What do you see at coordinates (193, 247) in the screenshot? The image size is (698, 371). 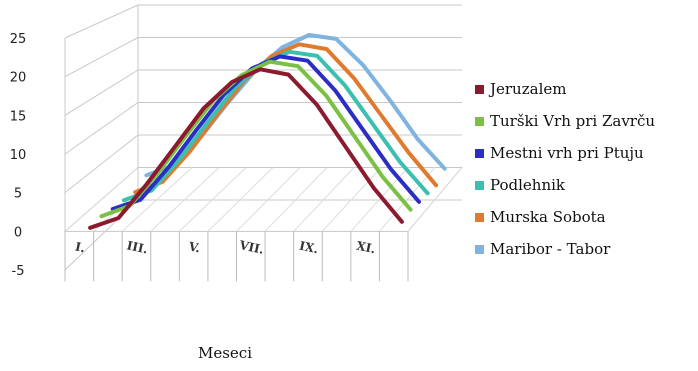 I see `x-tick-label: V.` at bounding box center [193, 247].